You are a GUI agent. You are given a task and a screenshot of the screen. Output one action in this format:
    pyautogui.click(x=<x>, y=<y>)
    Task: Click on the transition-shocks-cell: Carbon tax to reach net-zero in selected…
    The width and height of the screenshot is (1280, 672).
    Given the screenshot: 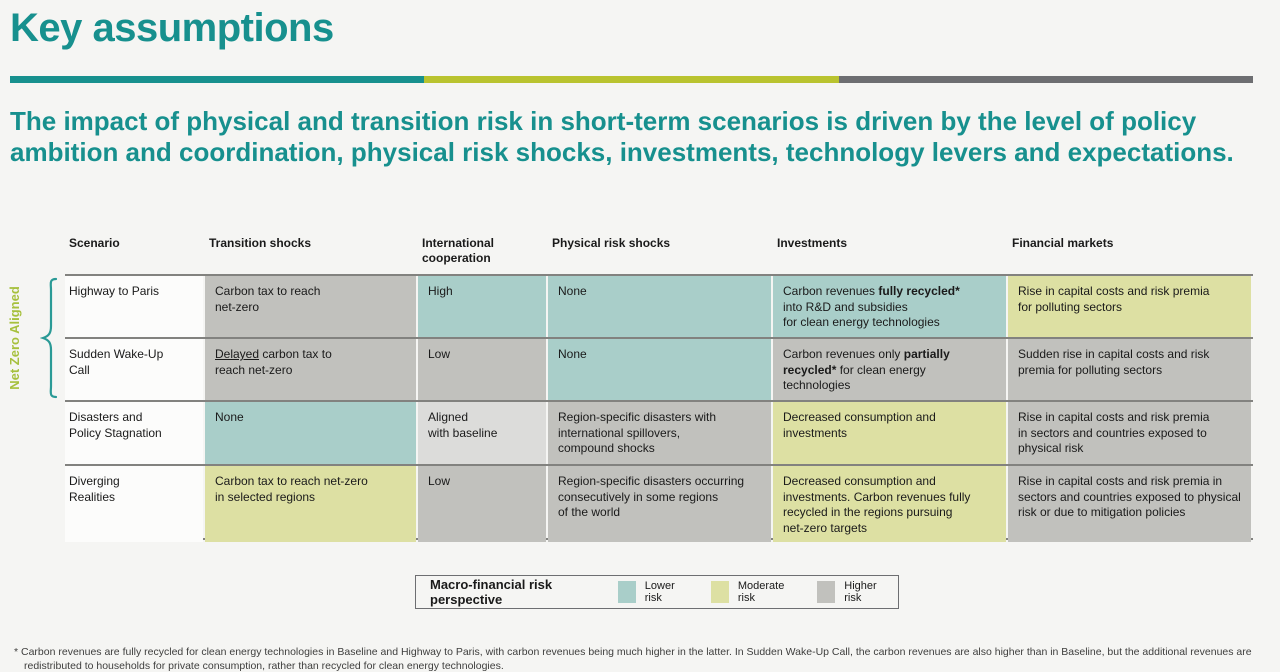 What is the action you would take?
    pyautogui.click(x=310, y=504)
    